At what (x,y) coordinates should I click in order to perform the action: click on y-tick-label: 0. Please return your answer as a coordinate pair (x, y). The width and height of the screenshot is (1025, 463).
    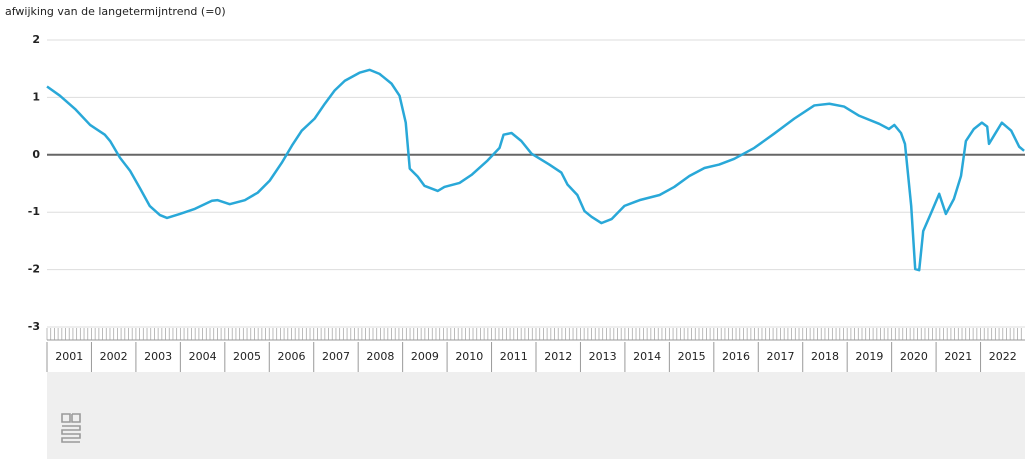
    Looking at the image, I should click on (36, 154).